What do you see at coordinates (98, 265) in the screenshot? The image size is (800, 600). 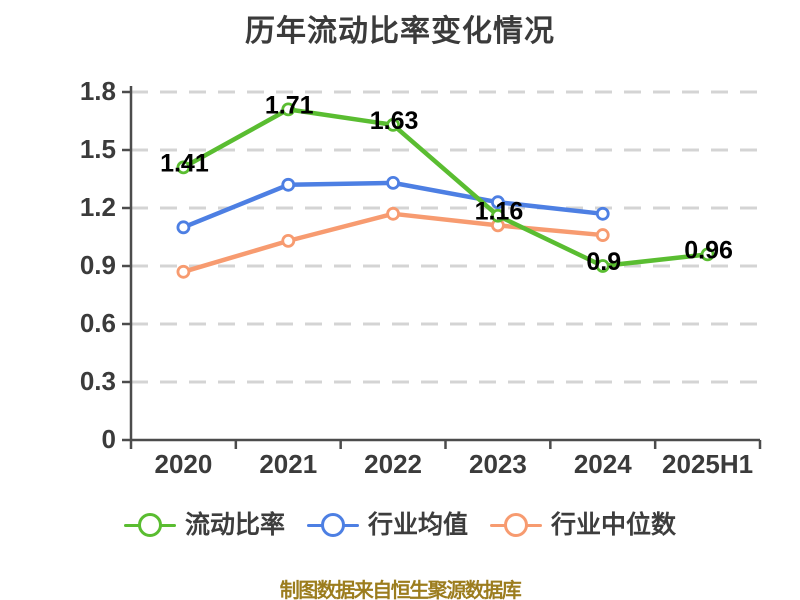 I see `y-tick-label: 0.9` at bounding box center [98, 265].